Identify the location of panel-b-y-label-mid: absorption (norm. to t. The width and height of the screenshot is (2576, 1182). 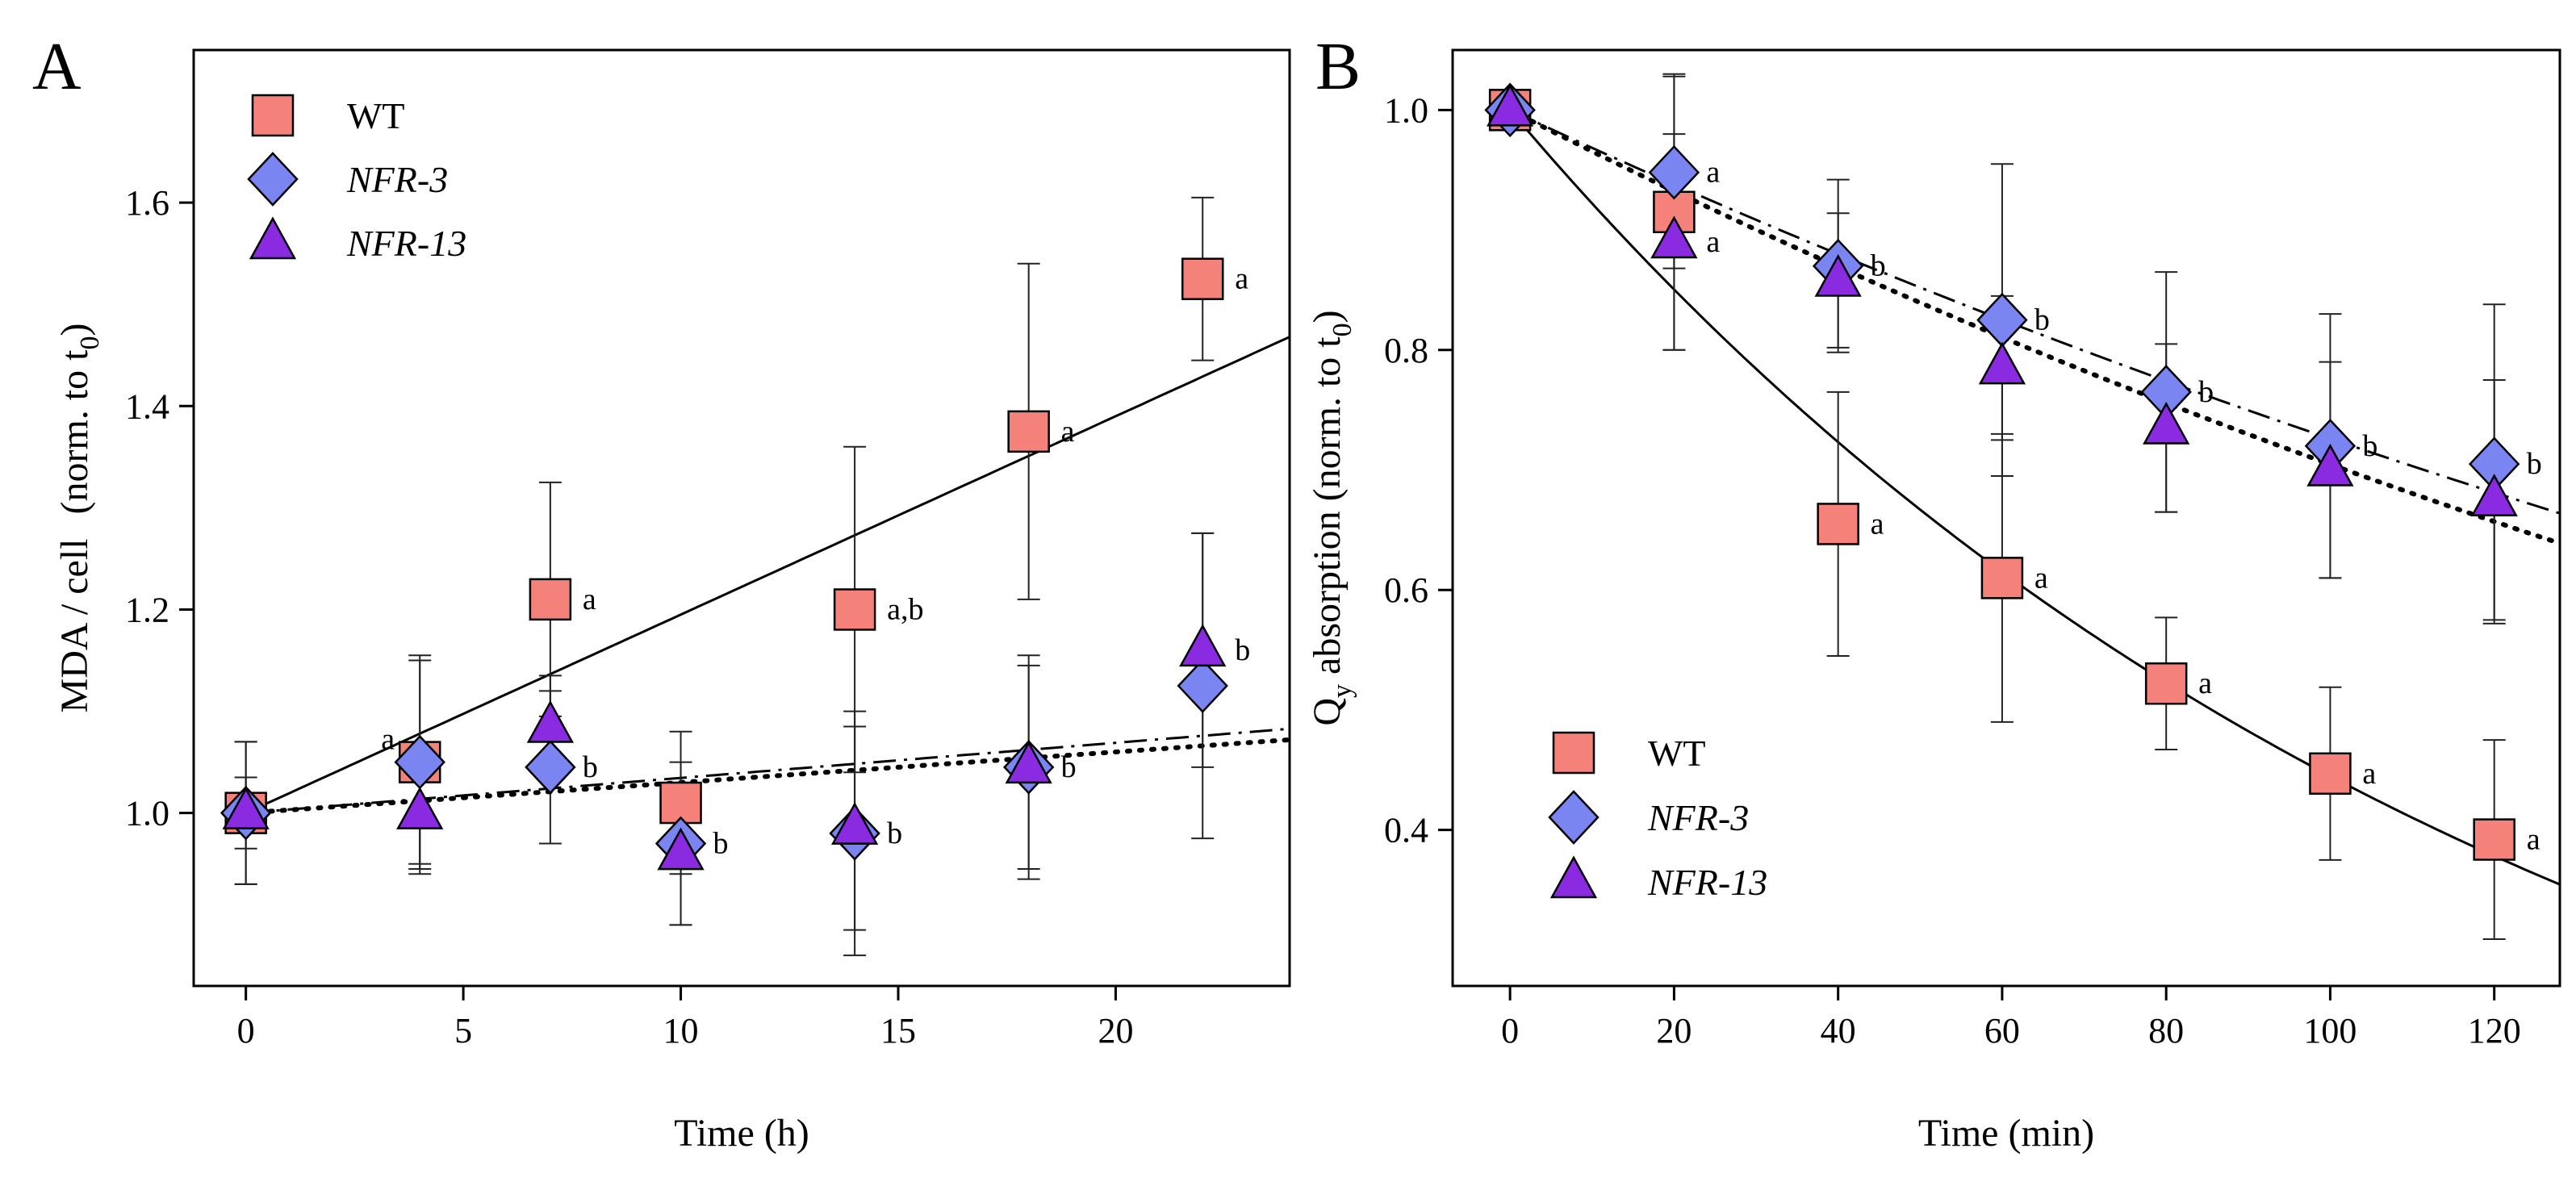
(1327, 510).